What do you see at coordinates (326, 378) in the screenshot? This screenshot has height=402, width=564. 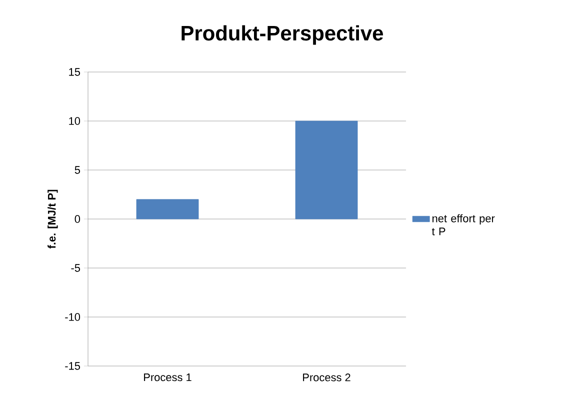 I see `x-tick-label: Process 2` at bounding box center [326, 378].